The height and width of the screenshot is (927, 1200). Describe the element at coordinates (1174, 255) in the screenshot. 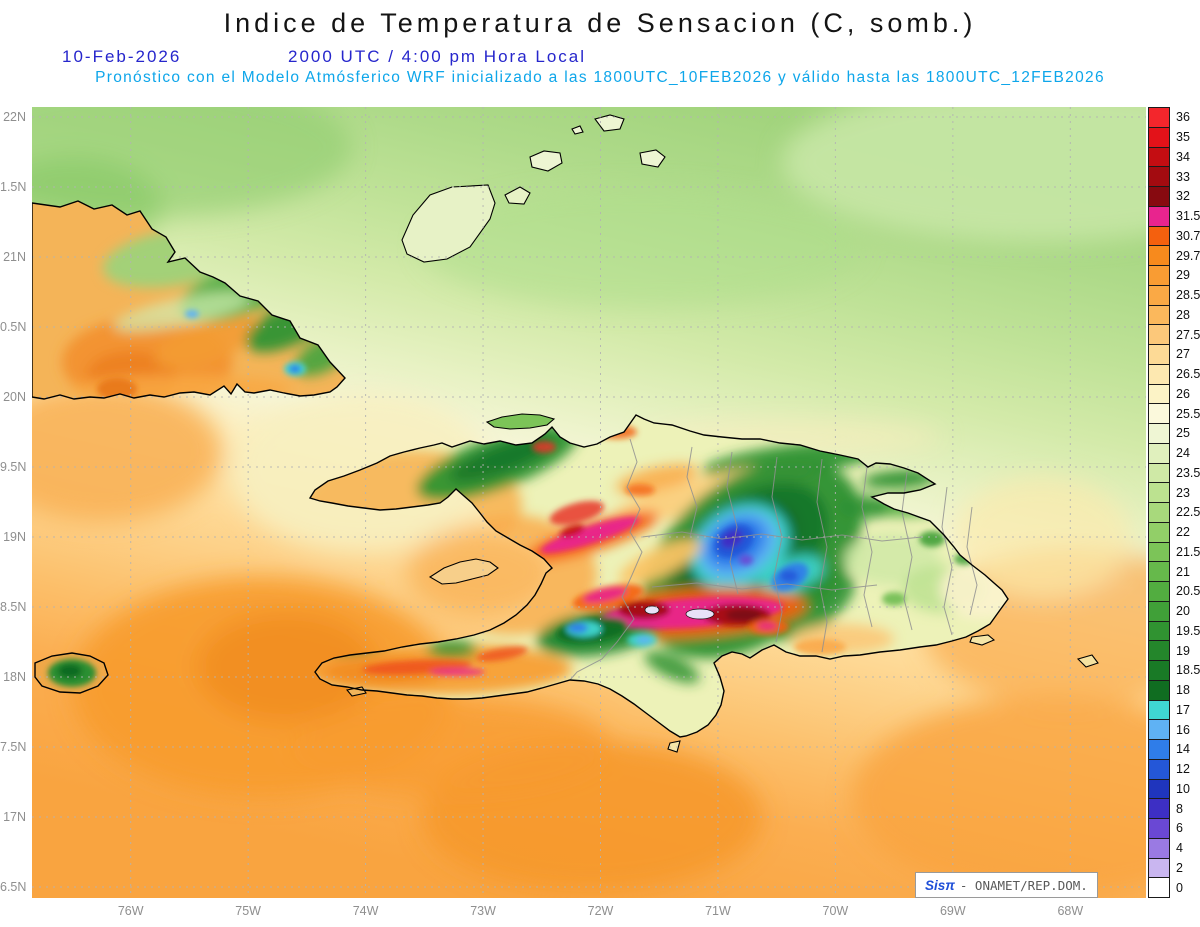

I see `colorbar-row: 29.7` at that location.